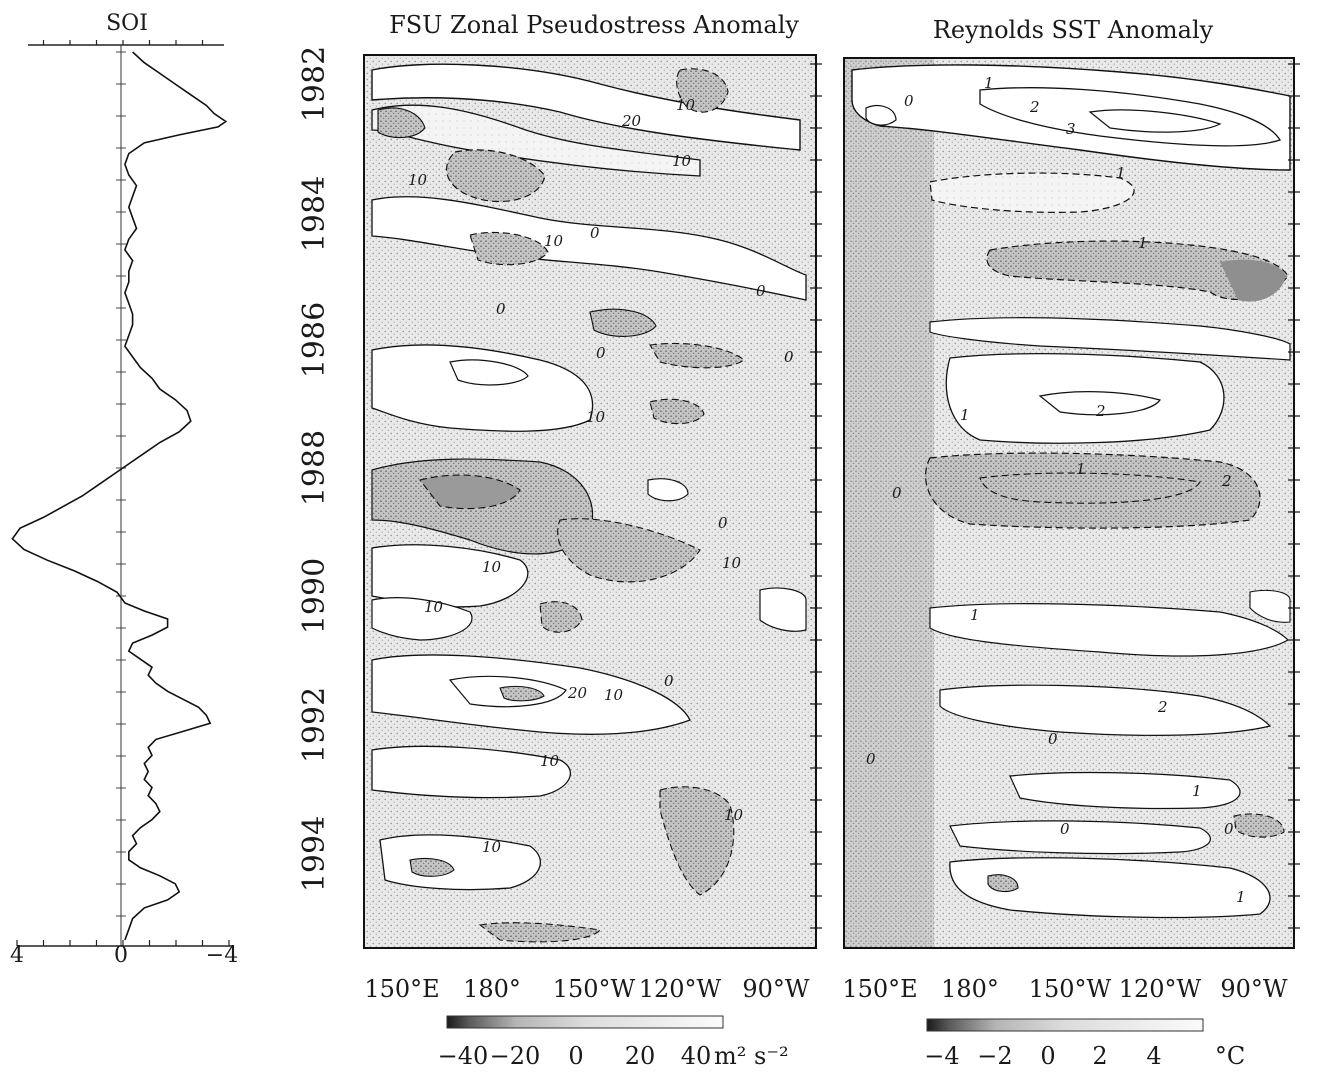 The width and height of the screenshot is (1317, 1076). I want to click on year-label-1986: 1986, so click(314, 340).